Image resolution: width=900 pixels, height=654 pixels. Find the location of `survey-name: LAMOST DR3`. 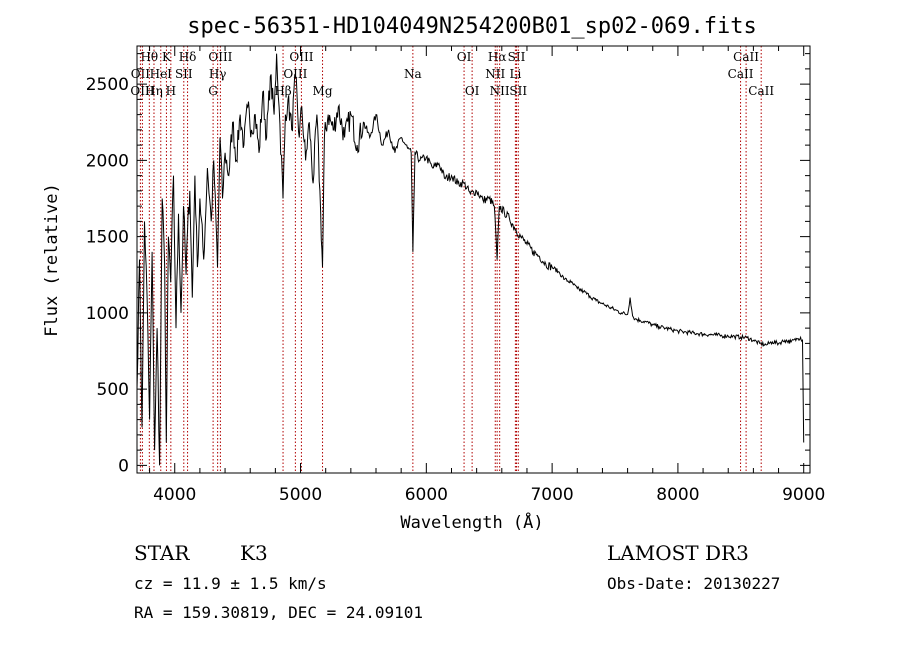

survey-name: LAMOST DR3 is located at coordinates (678, 553).